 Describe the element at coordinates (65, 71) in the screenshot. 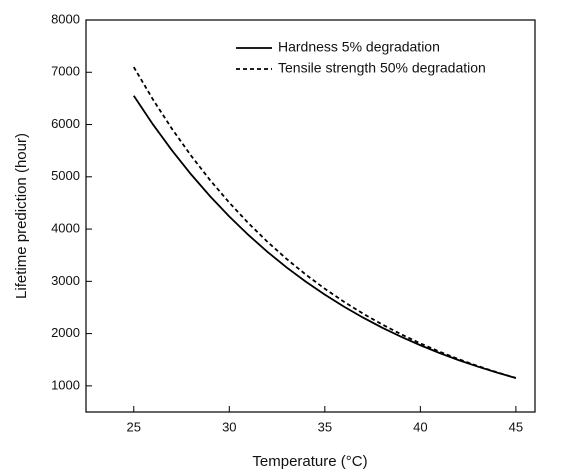

I see `y-tick-label: 7000` at that location.